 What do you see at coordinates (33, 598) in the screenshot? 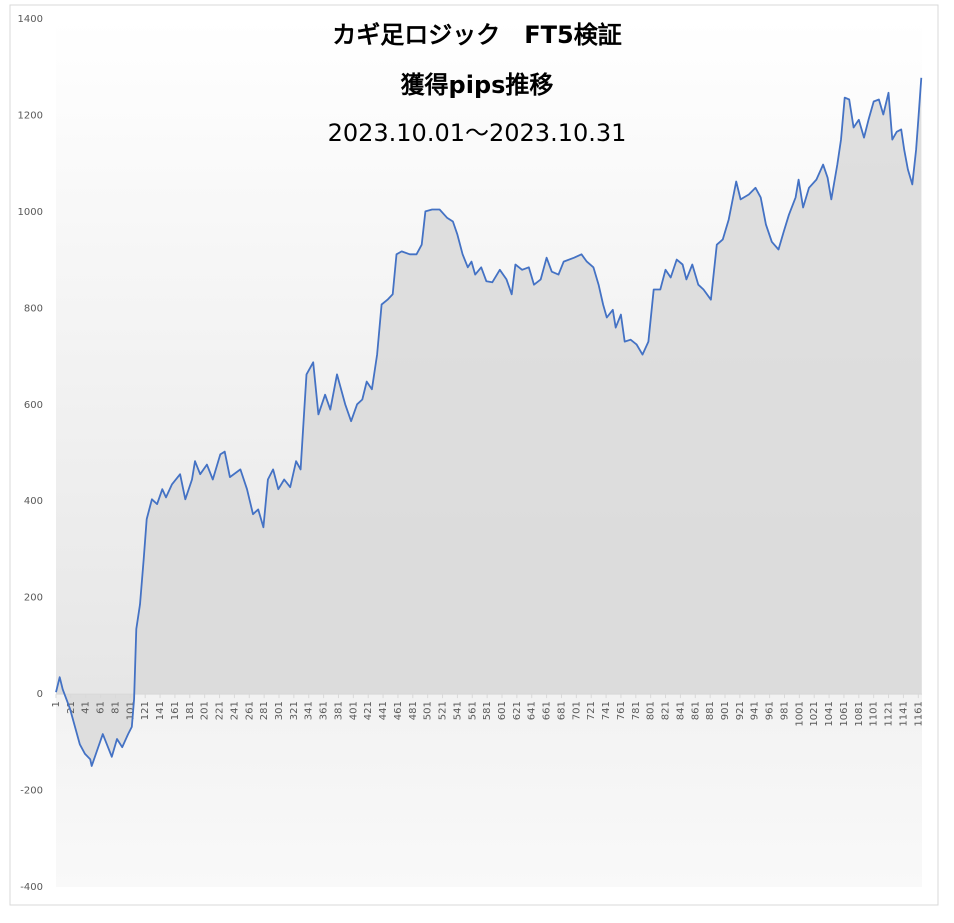
I see `y-tick-label: 200` at bounding box center [33, 598].